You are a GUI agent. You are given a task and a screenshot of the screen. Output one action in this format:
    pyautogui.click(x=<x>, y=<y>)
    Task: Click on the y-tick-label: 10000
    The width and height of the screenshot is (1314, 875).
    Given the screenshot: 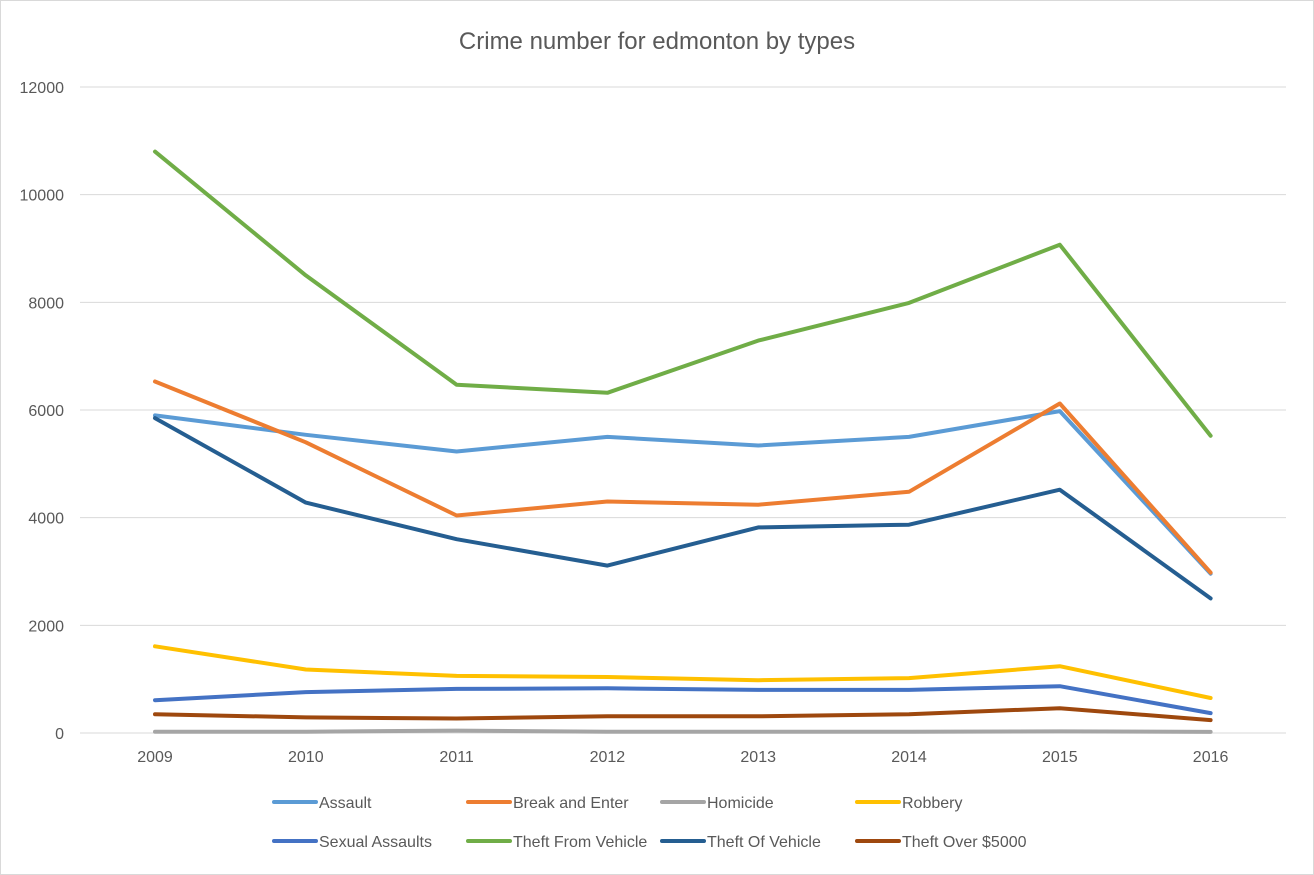 What is the action you would take?
    pyautogui.click(x=42, y=196)
    